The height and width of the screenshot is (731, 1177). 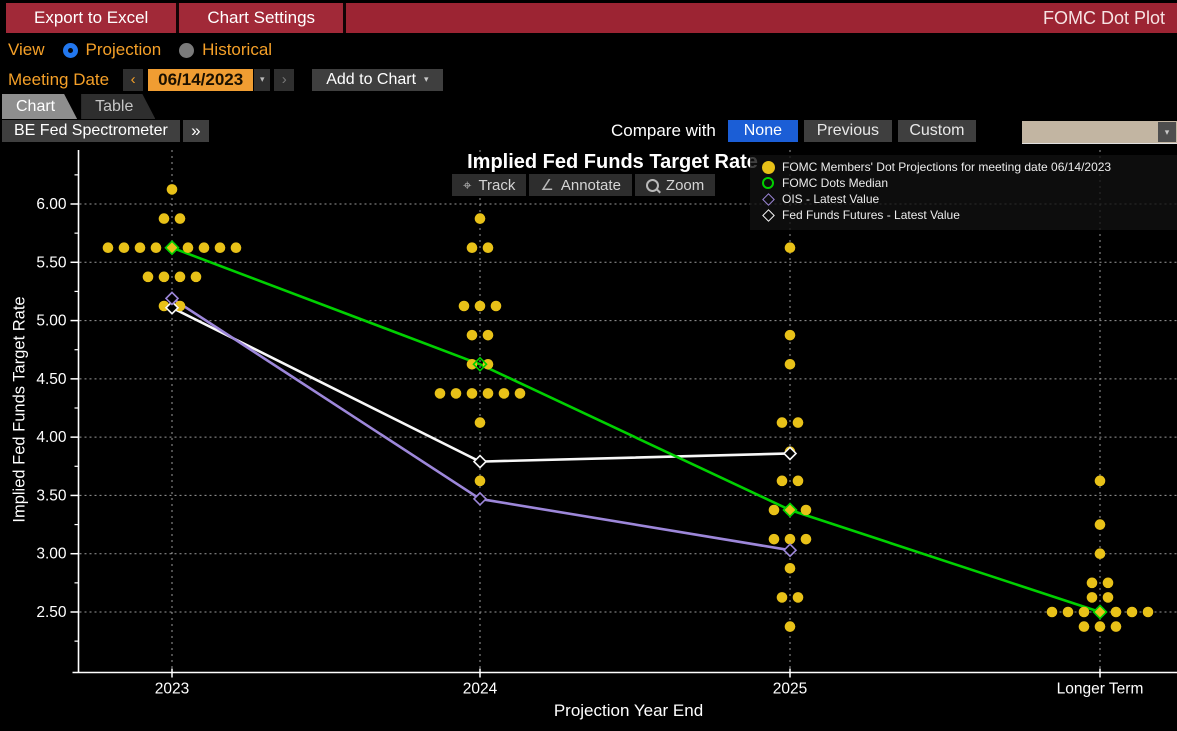 I want to click on tab-table: Table, so click(x=118, y=106).